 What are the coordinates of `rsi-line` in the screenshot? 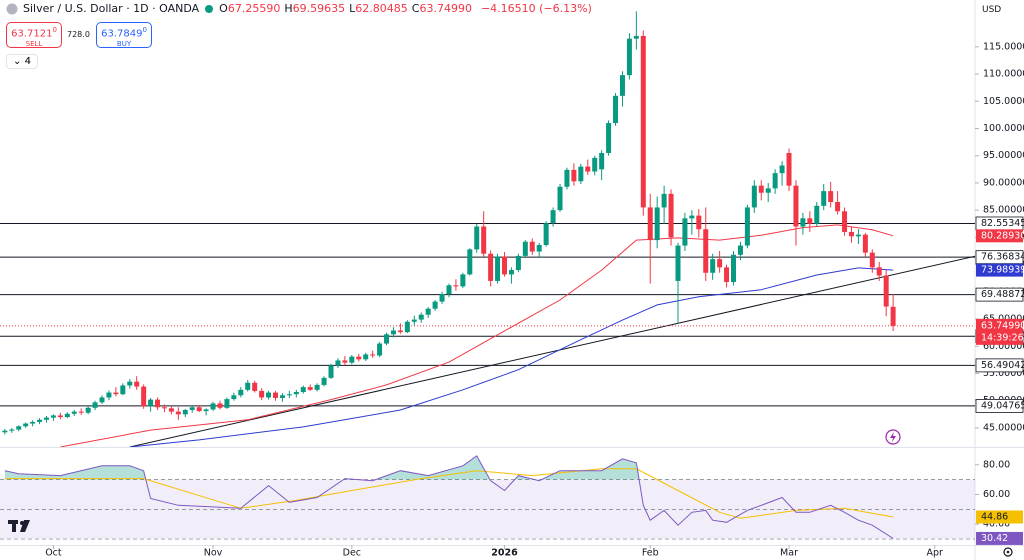 It's located at (449, 497).